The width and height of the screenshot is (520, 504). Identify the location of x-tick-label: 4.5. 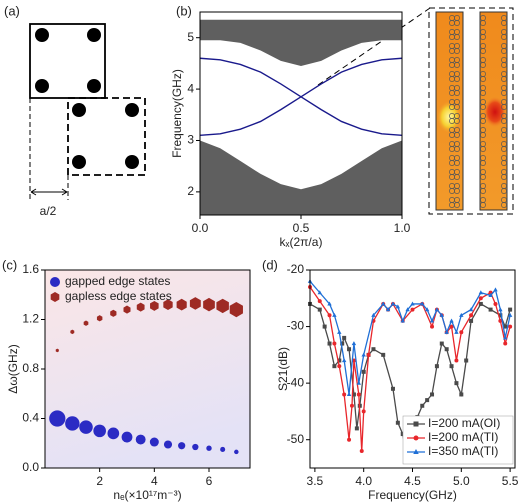
(412, 481).